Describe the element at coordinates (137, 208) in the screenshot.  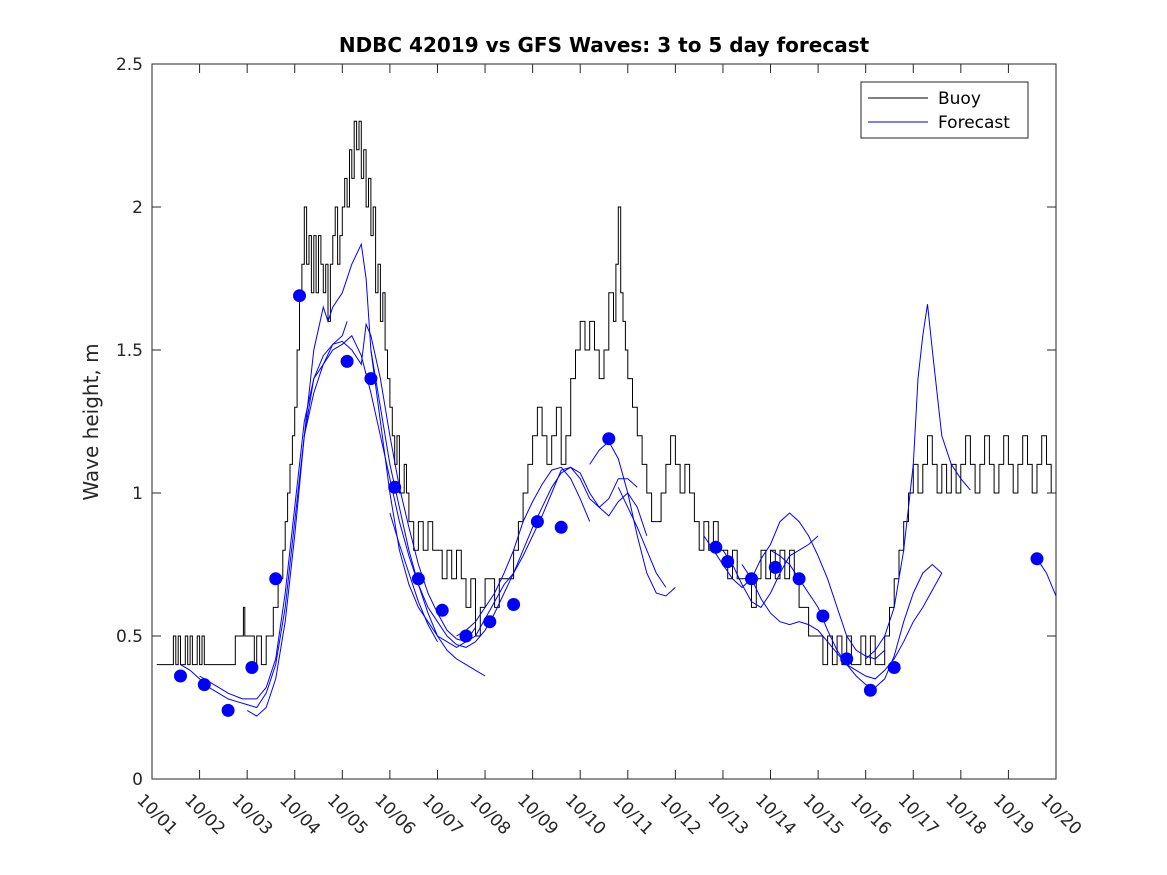
I see `y-tick-label: 2` at that location.